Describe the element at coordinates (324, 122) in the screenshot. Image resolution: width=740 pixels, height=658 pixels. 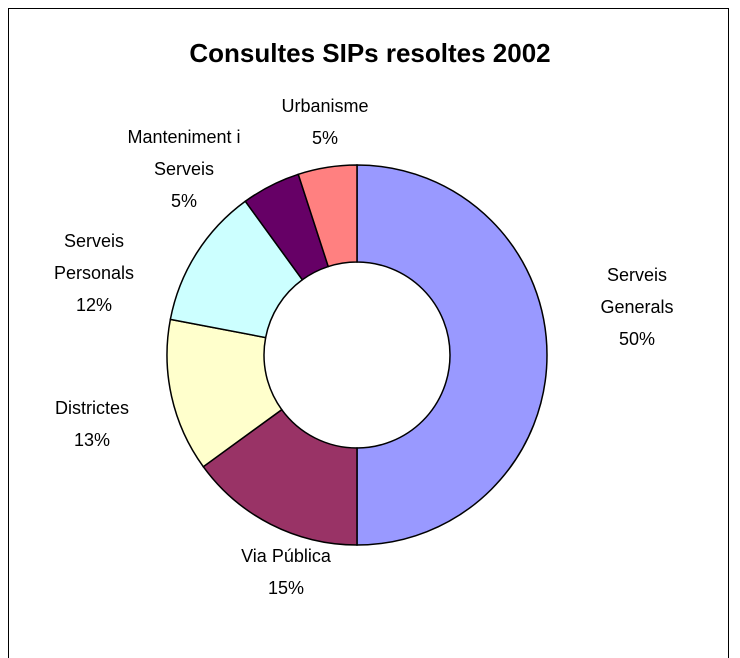
I see `data-label-urbanisme: Urbanisme 5%` at that location.